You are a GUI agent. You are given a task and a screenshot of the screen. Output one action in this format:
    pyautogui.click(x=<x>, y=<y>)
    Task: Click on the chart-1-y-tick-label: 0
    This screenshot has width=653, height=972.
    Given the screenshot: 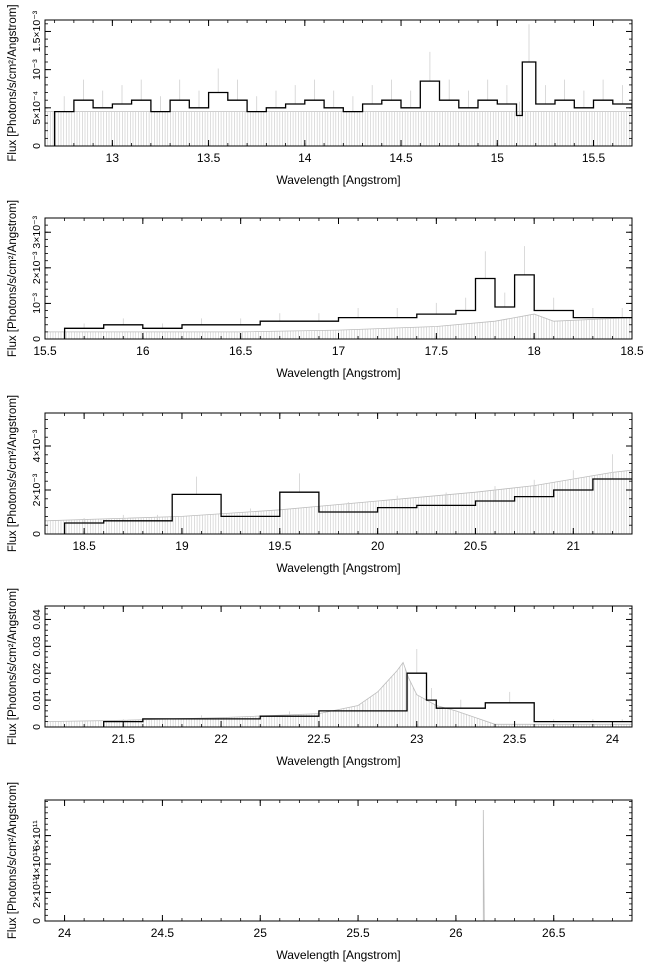 What is the action you would take?
    pyautogui.click(x=37, y=146)
    